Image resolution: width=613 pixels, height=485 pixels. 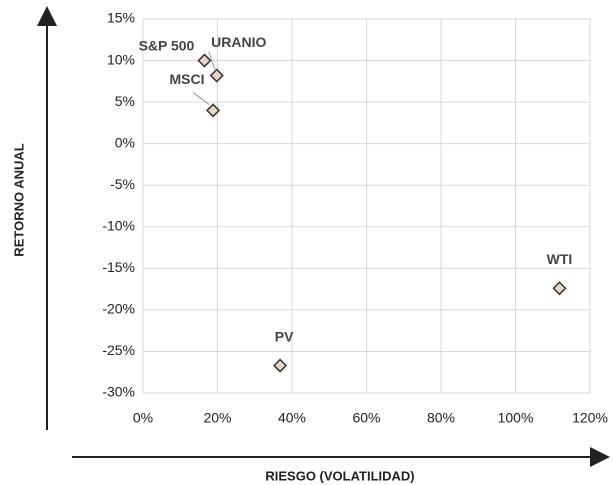 I want to click on x-axis-title: RIESGO (VOLATILIDAD), so click(x=339, y=475).